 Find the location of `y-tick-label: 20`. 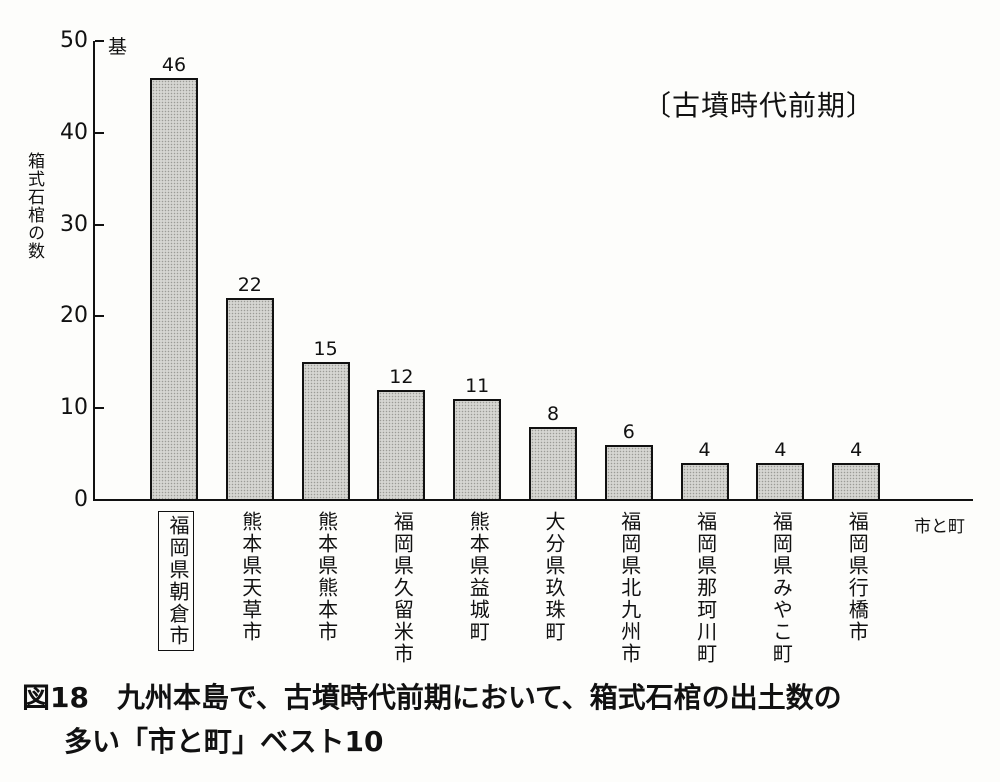

y-tick-label: 20 is located at coordinates (74, 316).